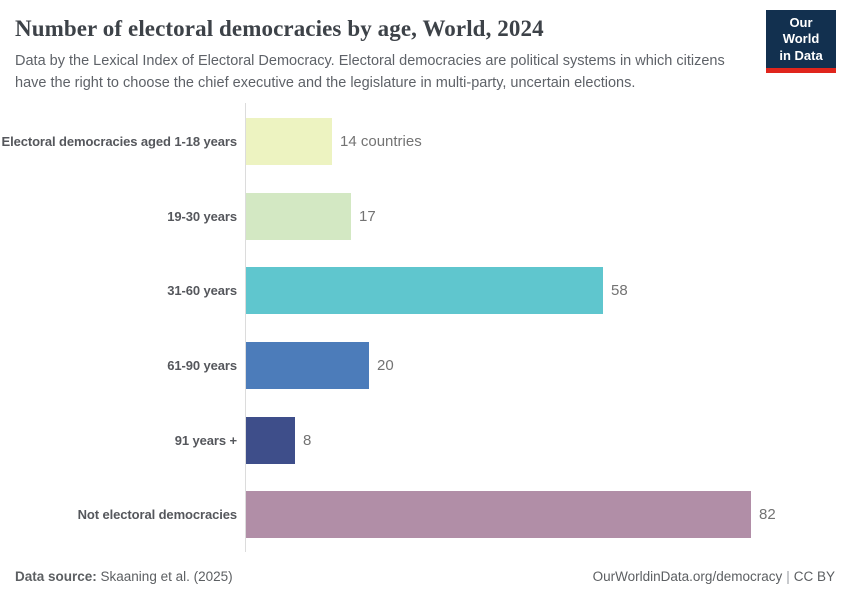  I want to click on bar-row: 91 years + 8, so click(425, 440).